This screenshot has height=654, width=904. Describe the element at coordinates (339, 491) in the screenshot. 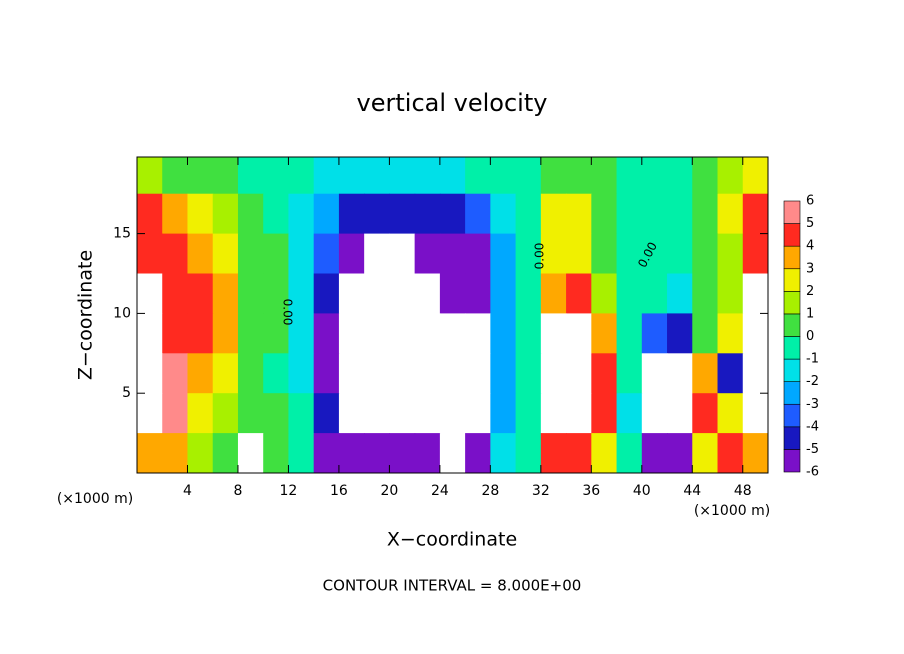

I see `x-tick-label: 16` at that location.